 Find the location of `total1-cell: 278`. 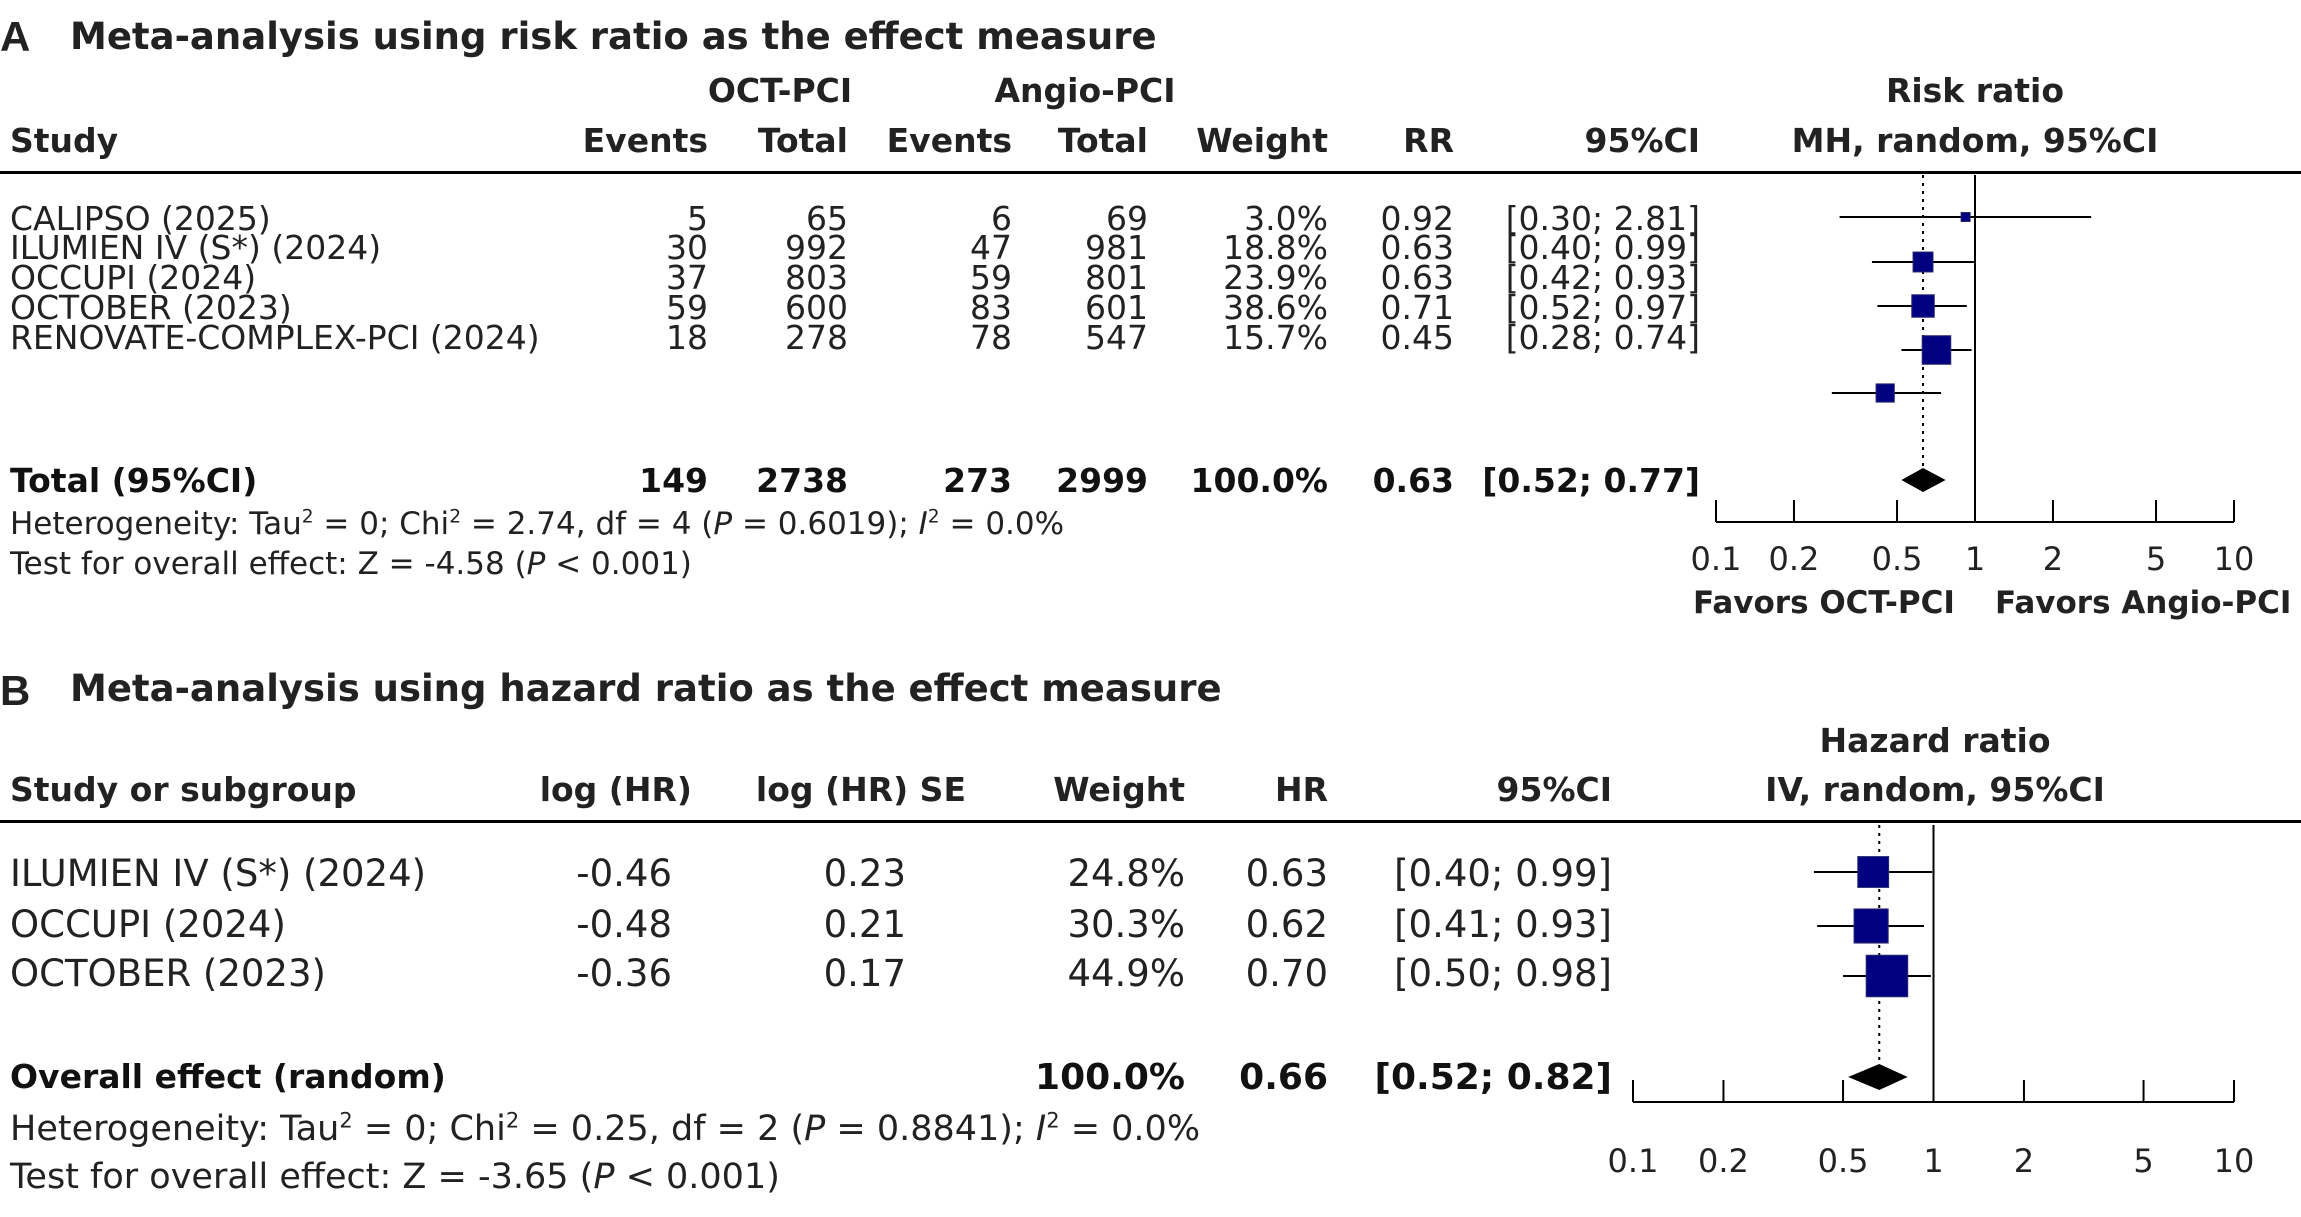

total1-cell: 278 is located at coordinates (816, 337).